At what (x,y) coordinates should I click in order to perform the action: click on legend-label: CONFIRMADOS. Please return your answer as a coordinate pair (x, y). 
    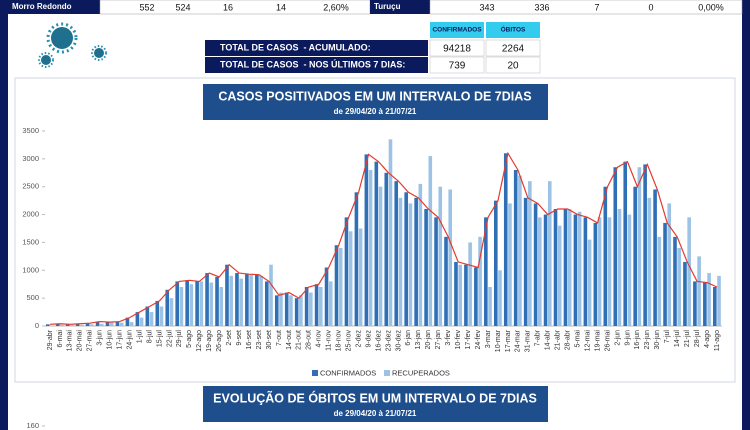
    Looking at the image, I should click on (348, 372).